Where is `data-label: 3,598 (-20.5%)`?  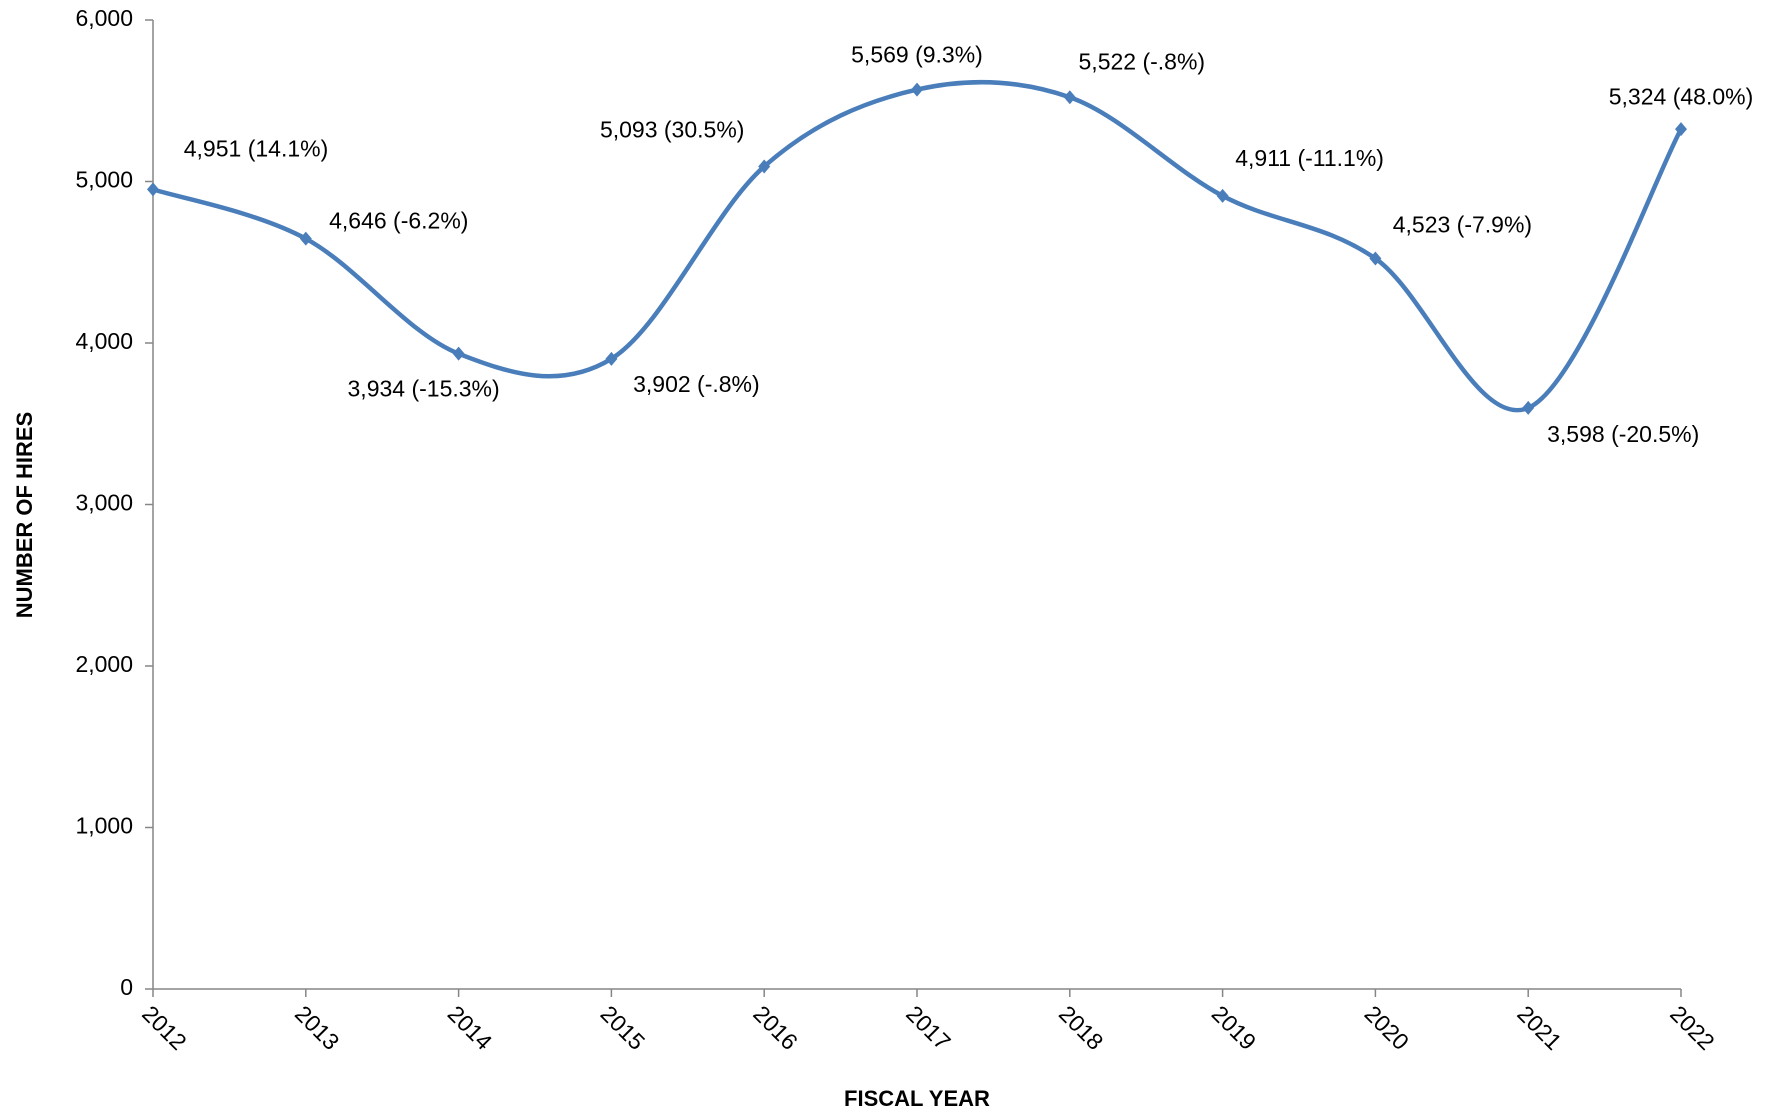 data-label: 3,598 (-20.5%) is located at coordinates (1623, 434).